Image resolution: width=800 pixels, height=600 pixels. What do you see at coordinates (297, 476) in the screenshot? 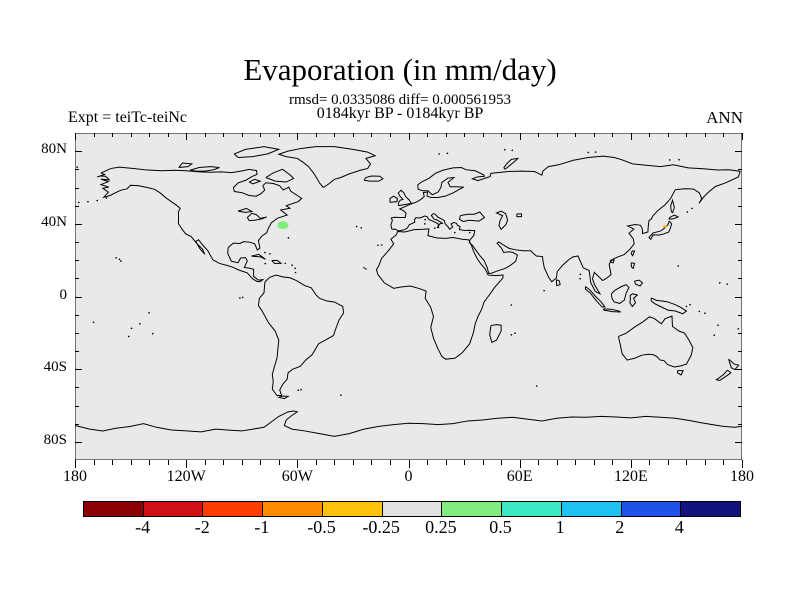
I see `x-axis-label: 60W` at bounding box center [297, 476].